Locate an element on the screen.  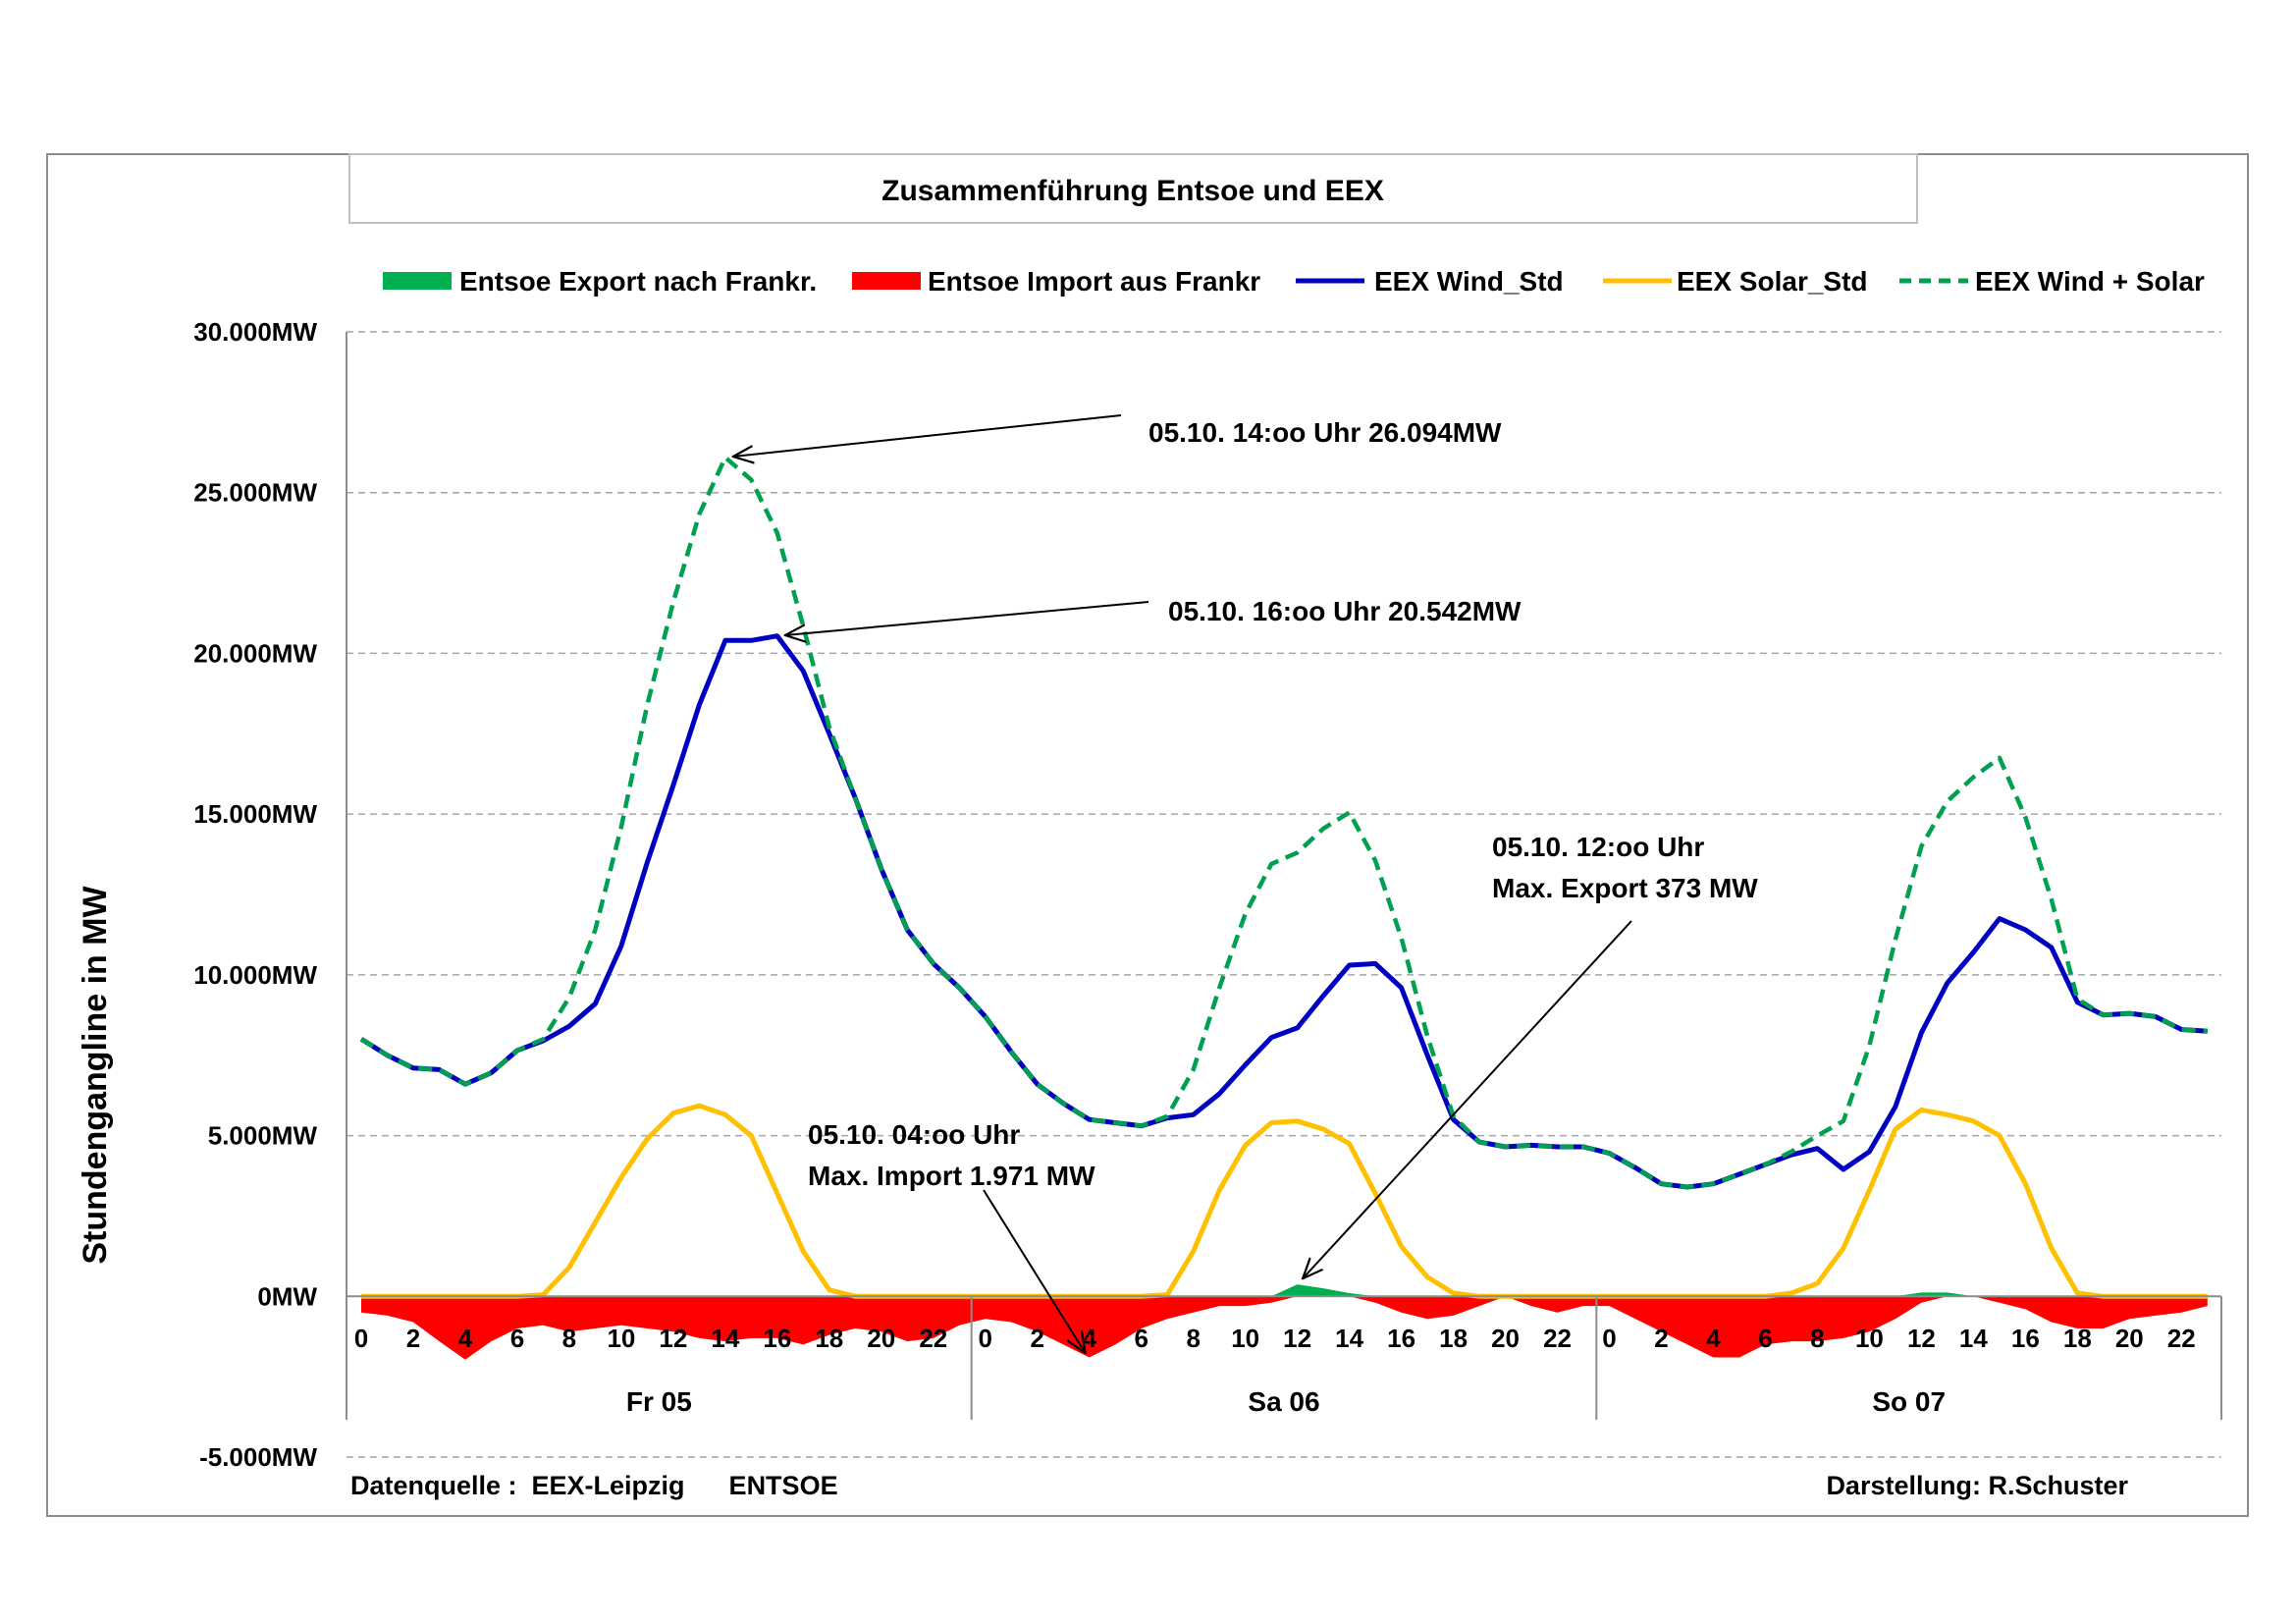
y-tick-label: 30.000MW is located at coordinates (255, 332).